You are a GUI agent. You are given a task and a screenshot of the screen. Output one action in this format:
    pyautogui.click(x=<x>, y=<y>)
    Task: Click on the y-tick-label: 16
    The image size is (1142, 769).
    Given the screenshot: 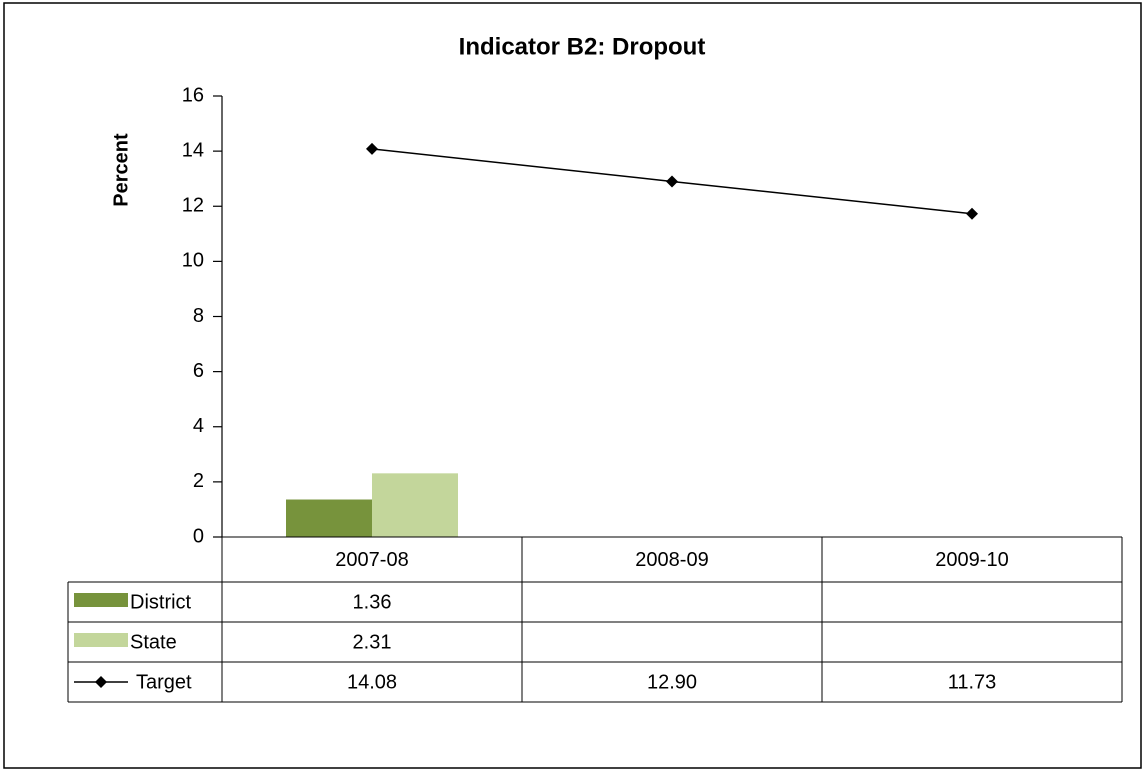 What is the action you would take?
    pyautogui.click(x=193, y=95)
    